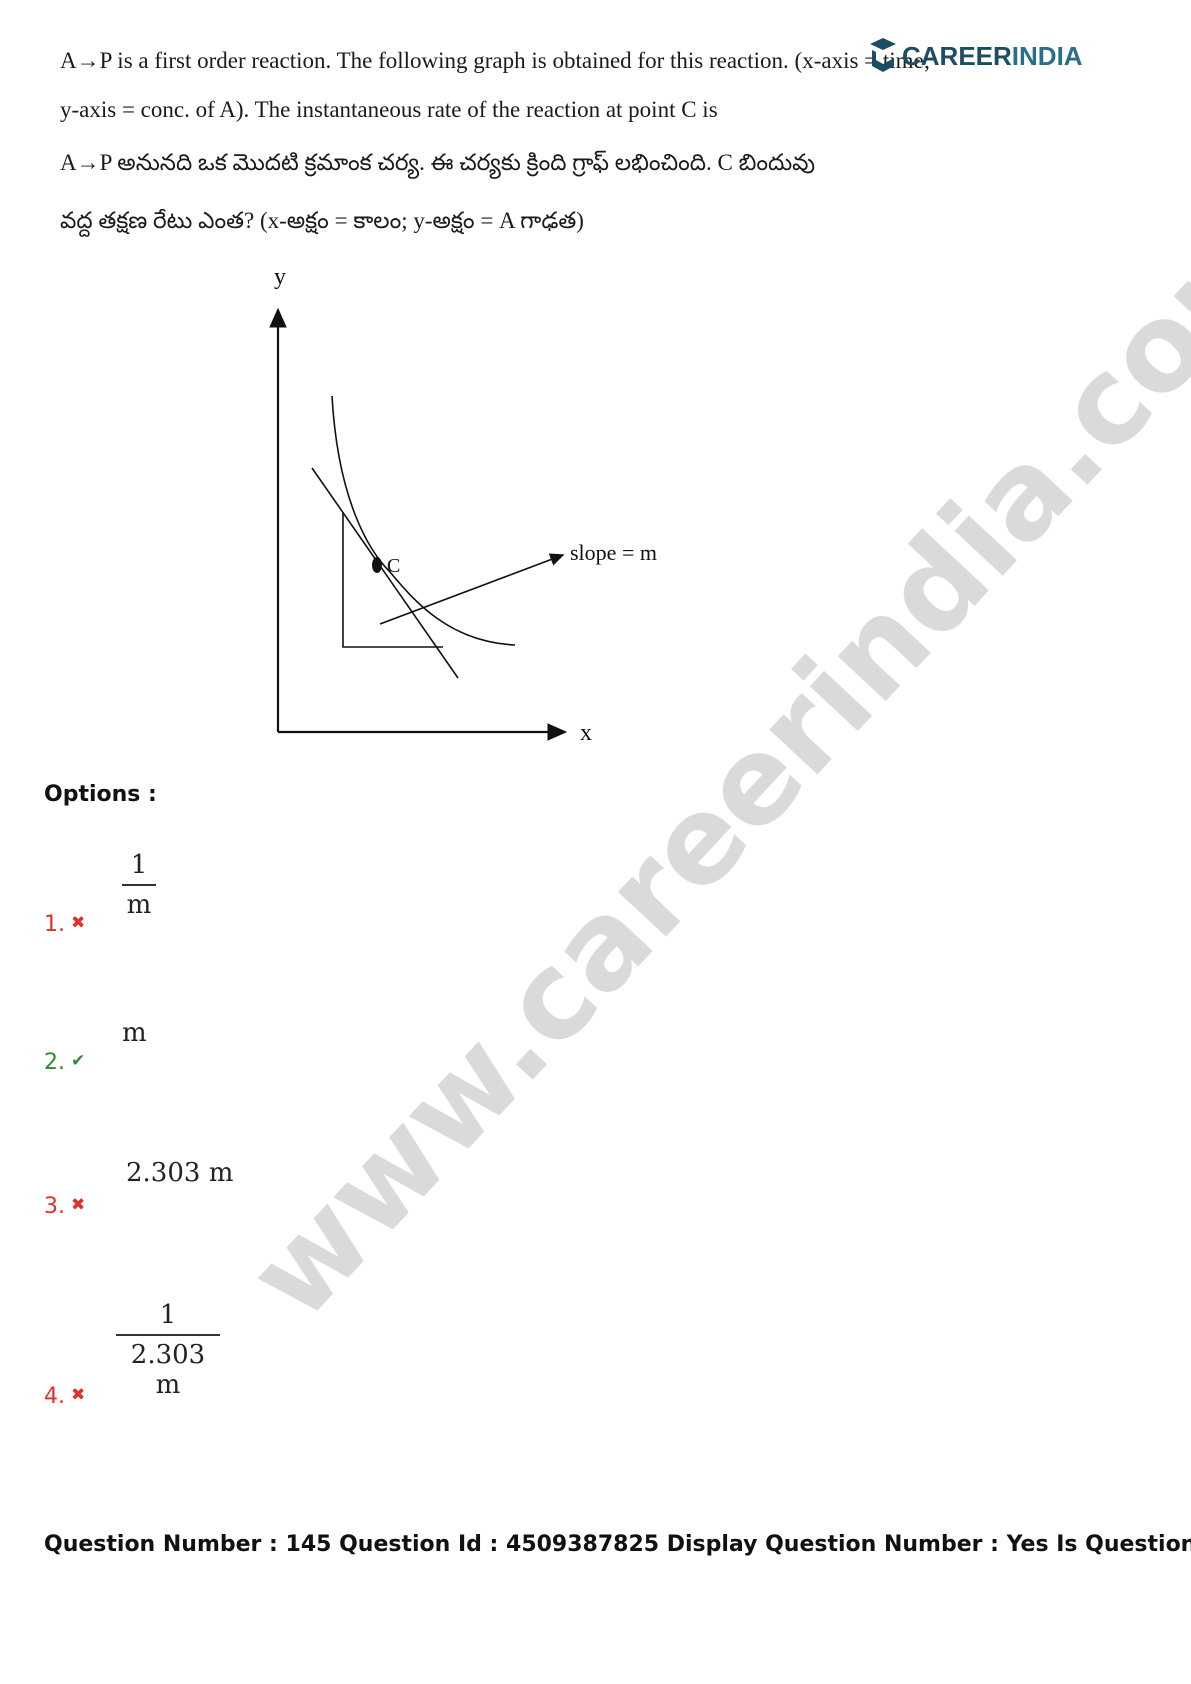  Describe the element at coordinates (134, 1033) in the screenshot. I see `option-2-value: m` at that location.